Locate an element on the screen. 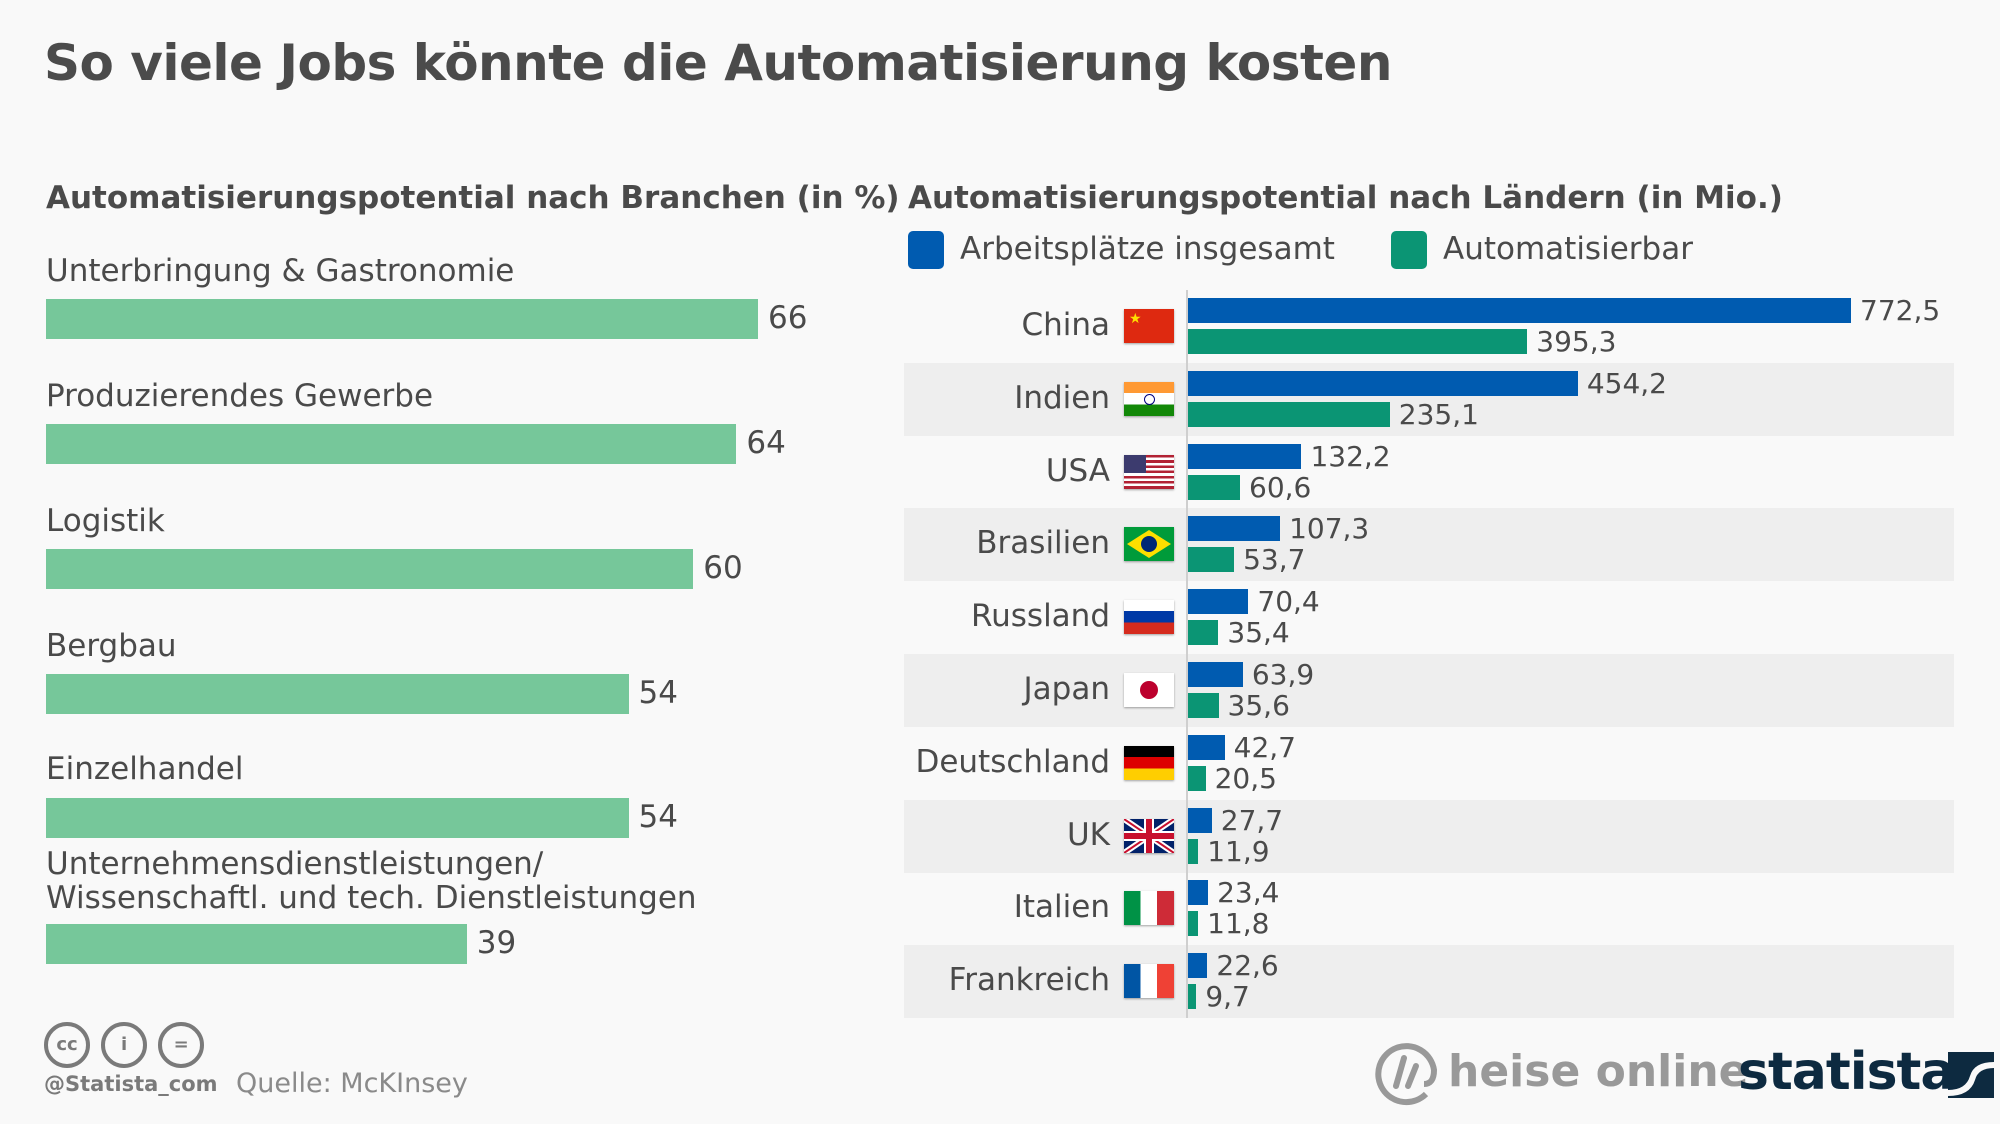  total-jobs-value: 22,6 is located at coordinates (1247, 966).